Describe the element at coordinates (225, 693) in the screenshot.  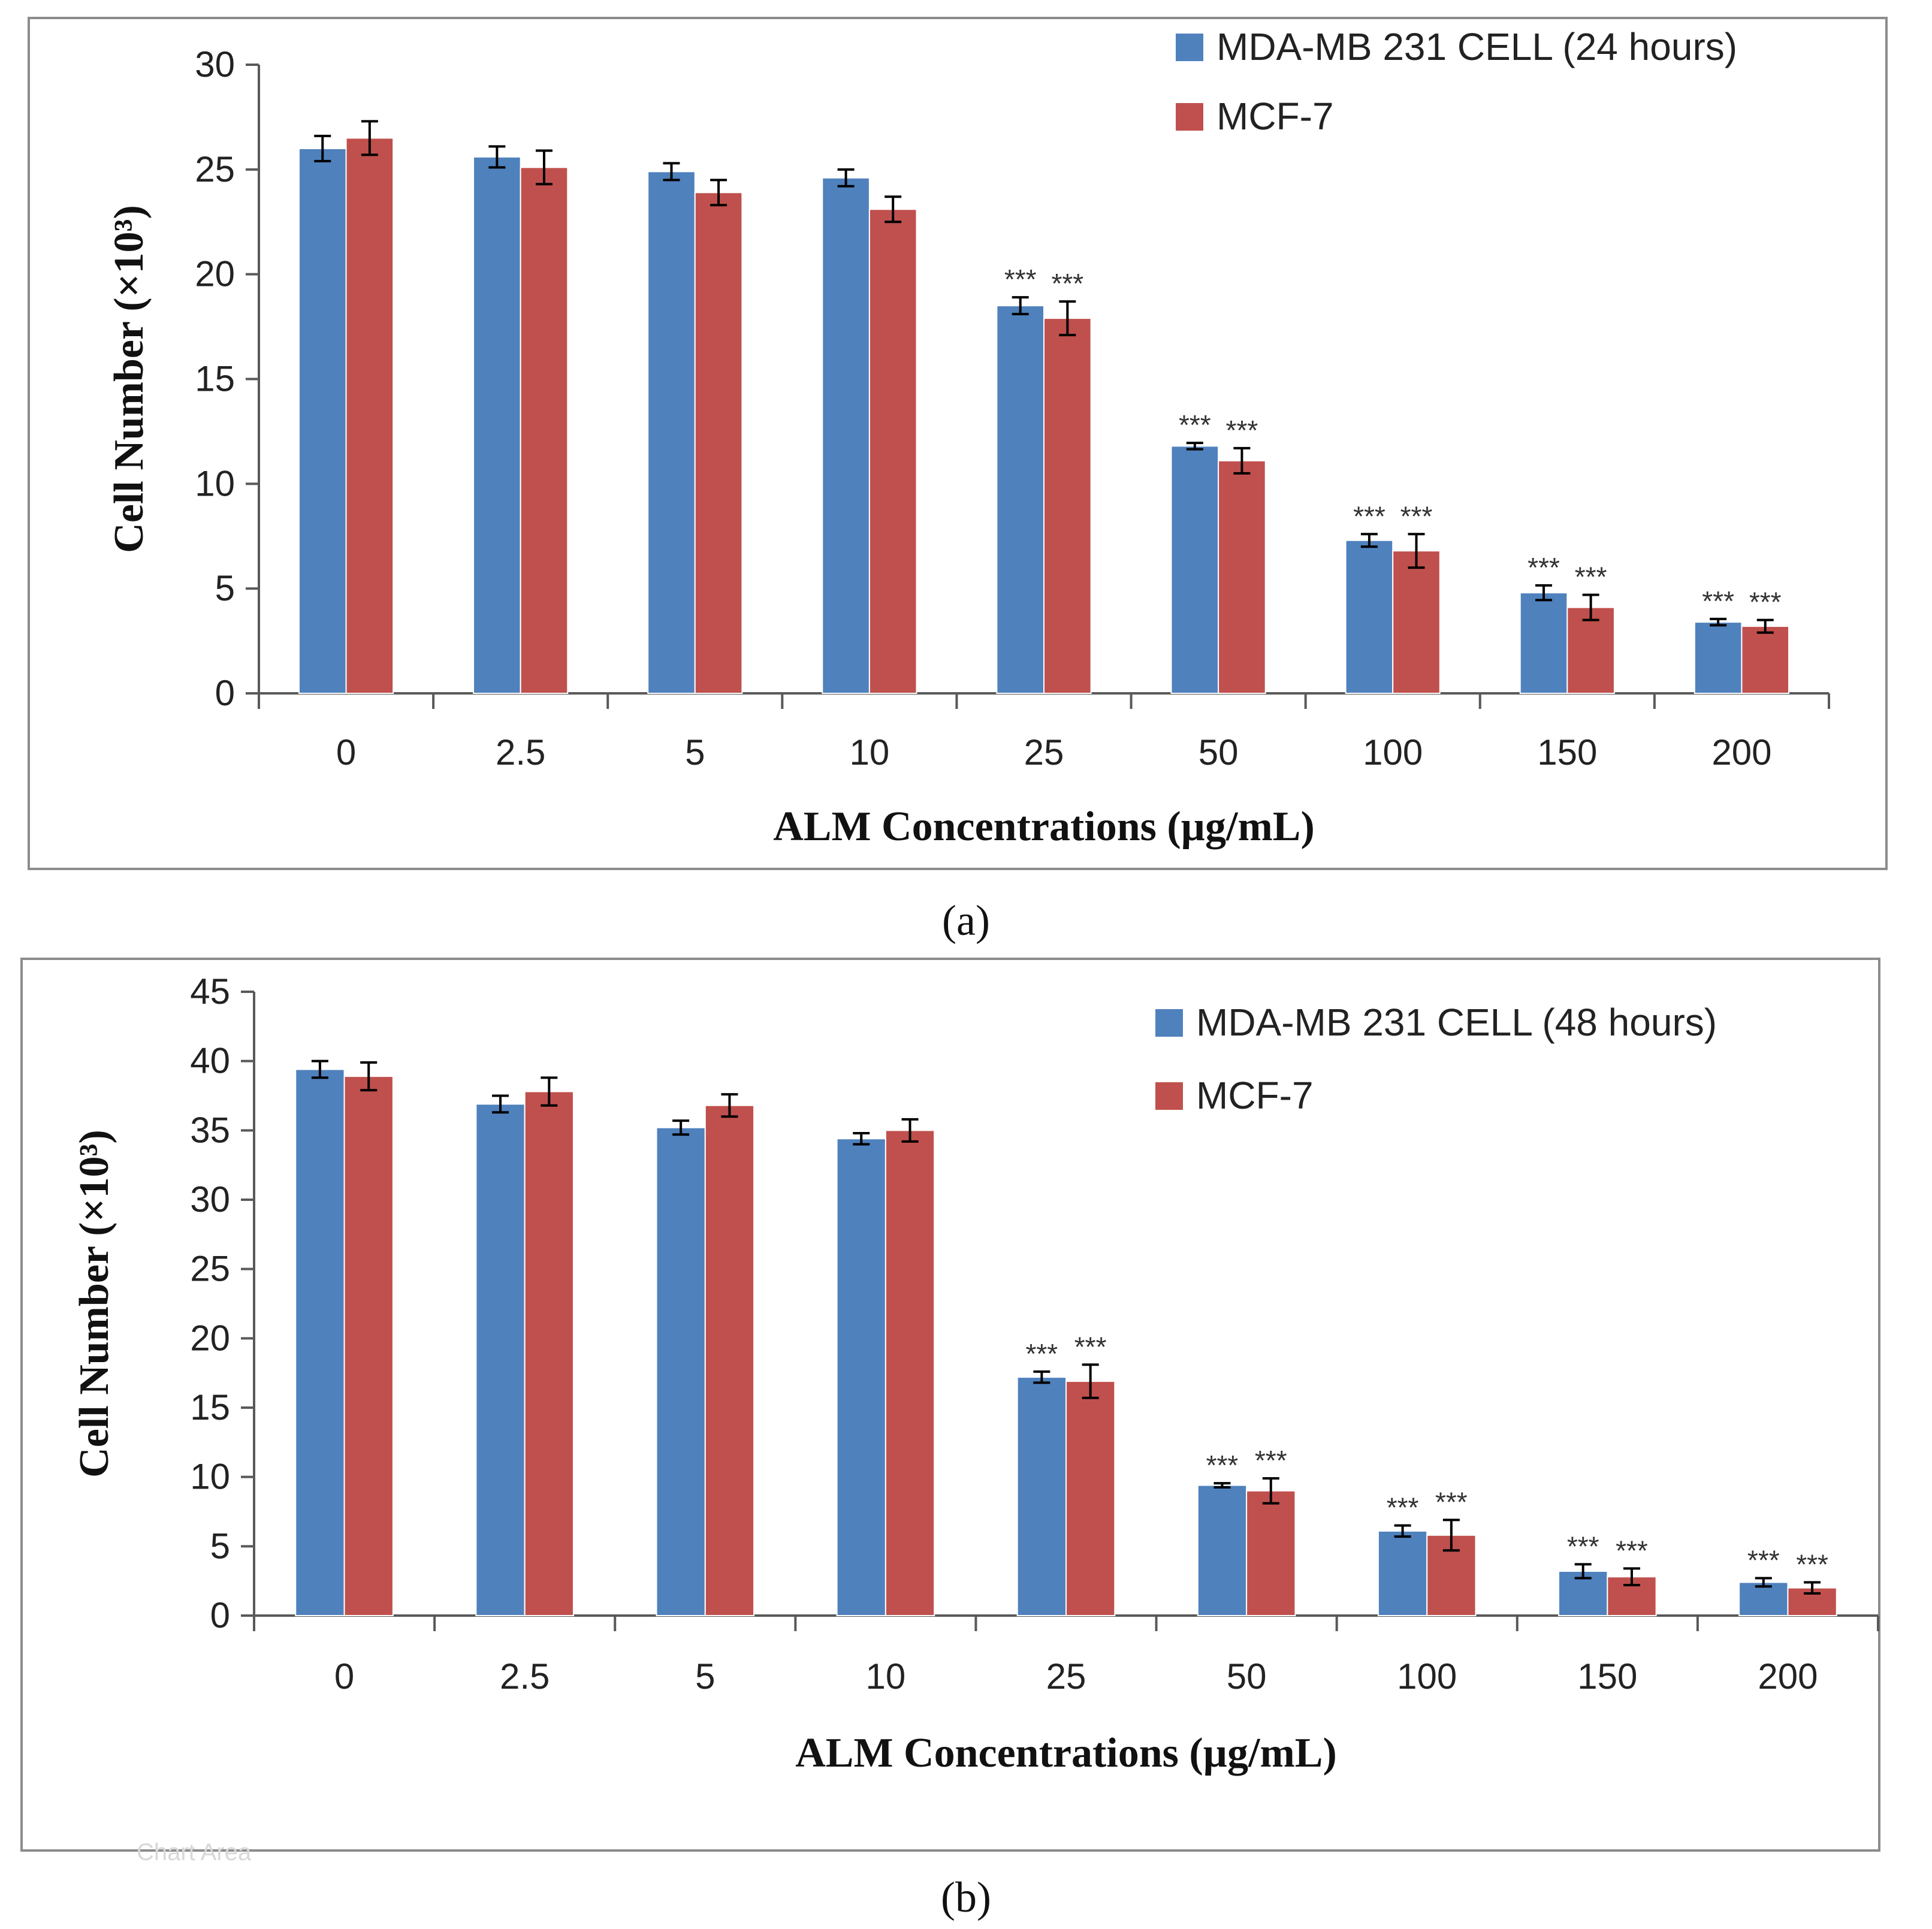
I see `y-tick-label: 0` at that location.